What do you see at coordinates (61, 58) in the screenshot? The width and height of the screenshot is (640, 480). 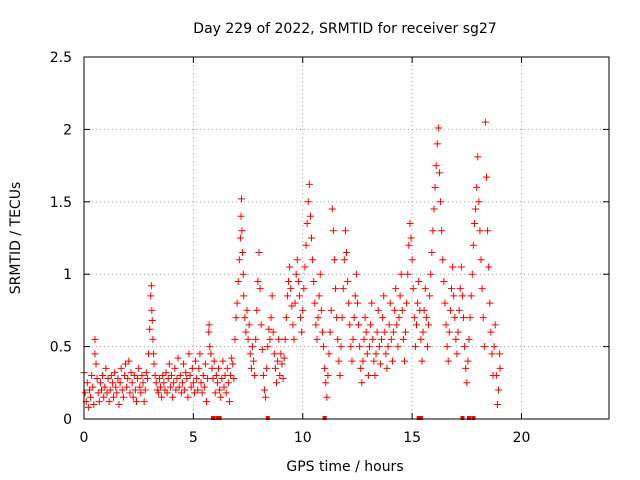 I see `y-tick-label: 2.5` at bounding box center [61, 58].